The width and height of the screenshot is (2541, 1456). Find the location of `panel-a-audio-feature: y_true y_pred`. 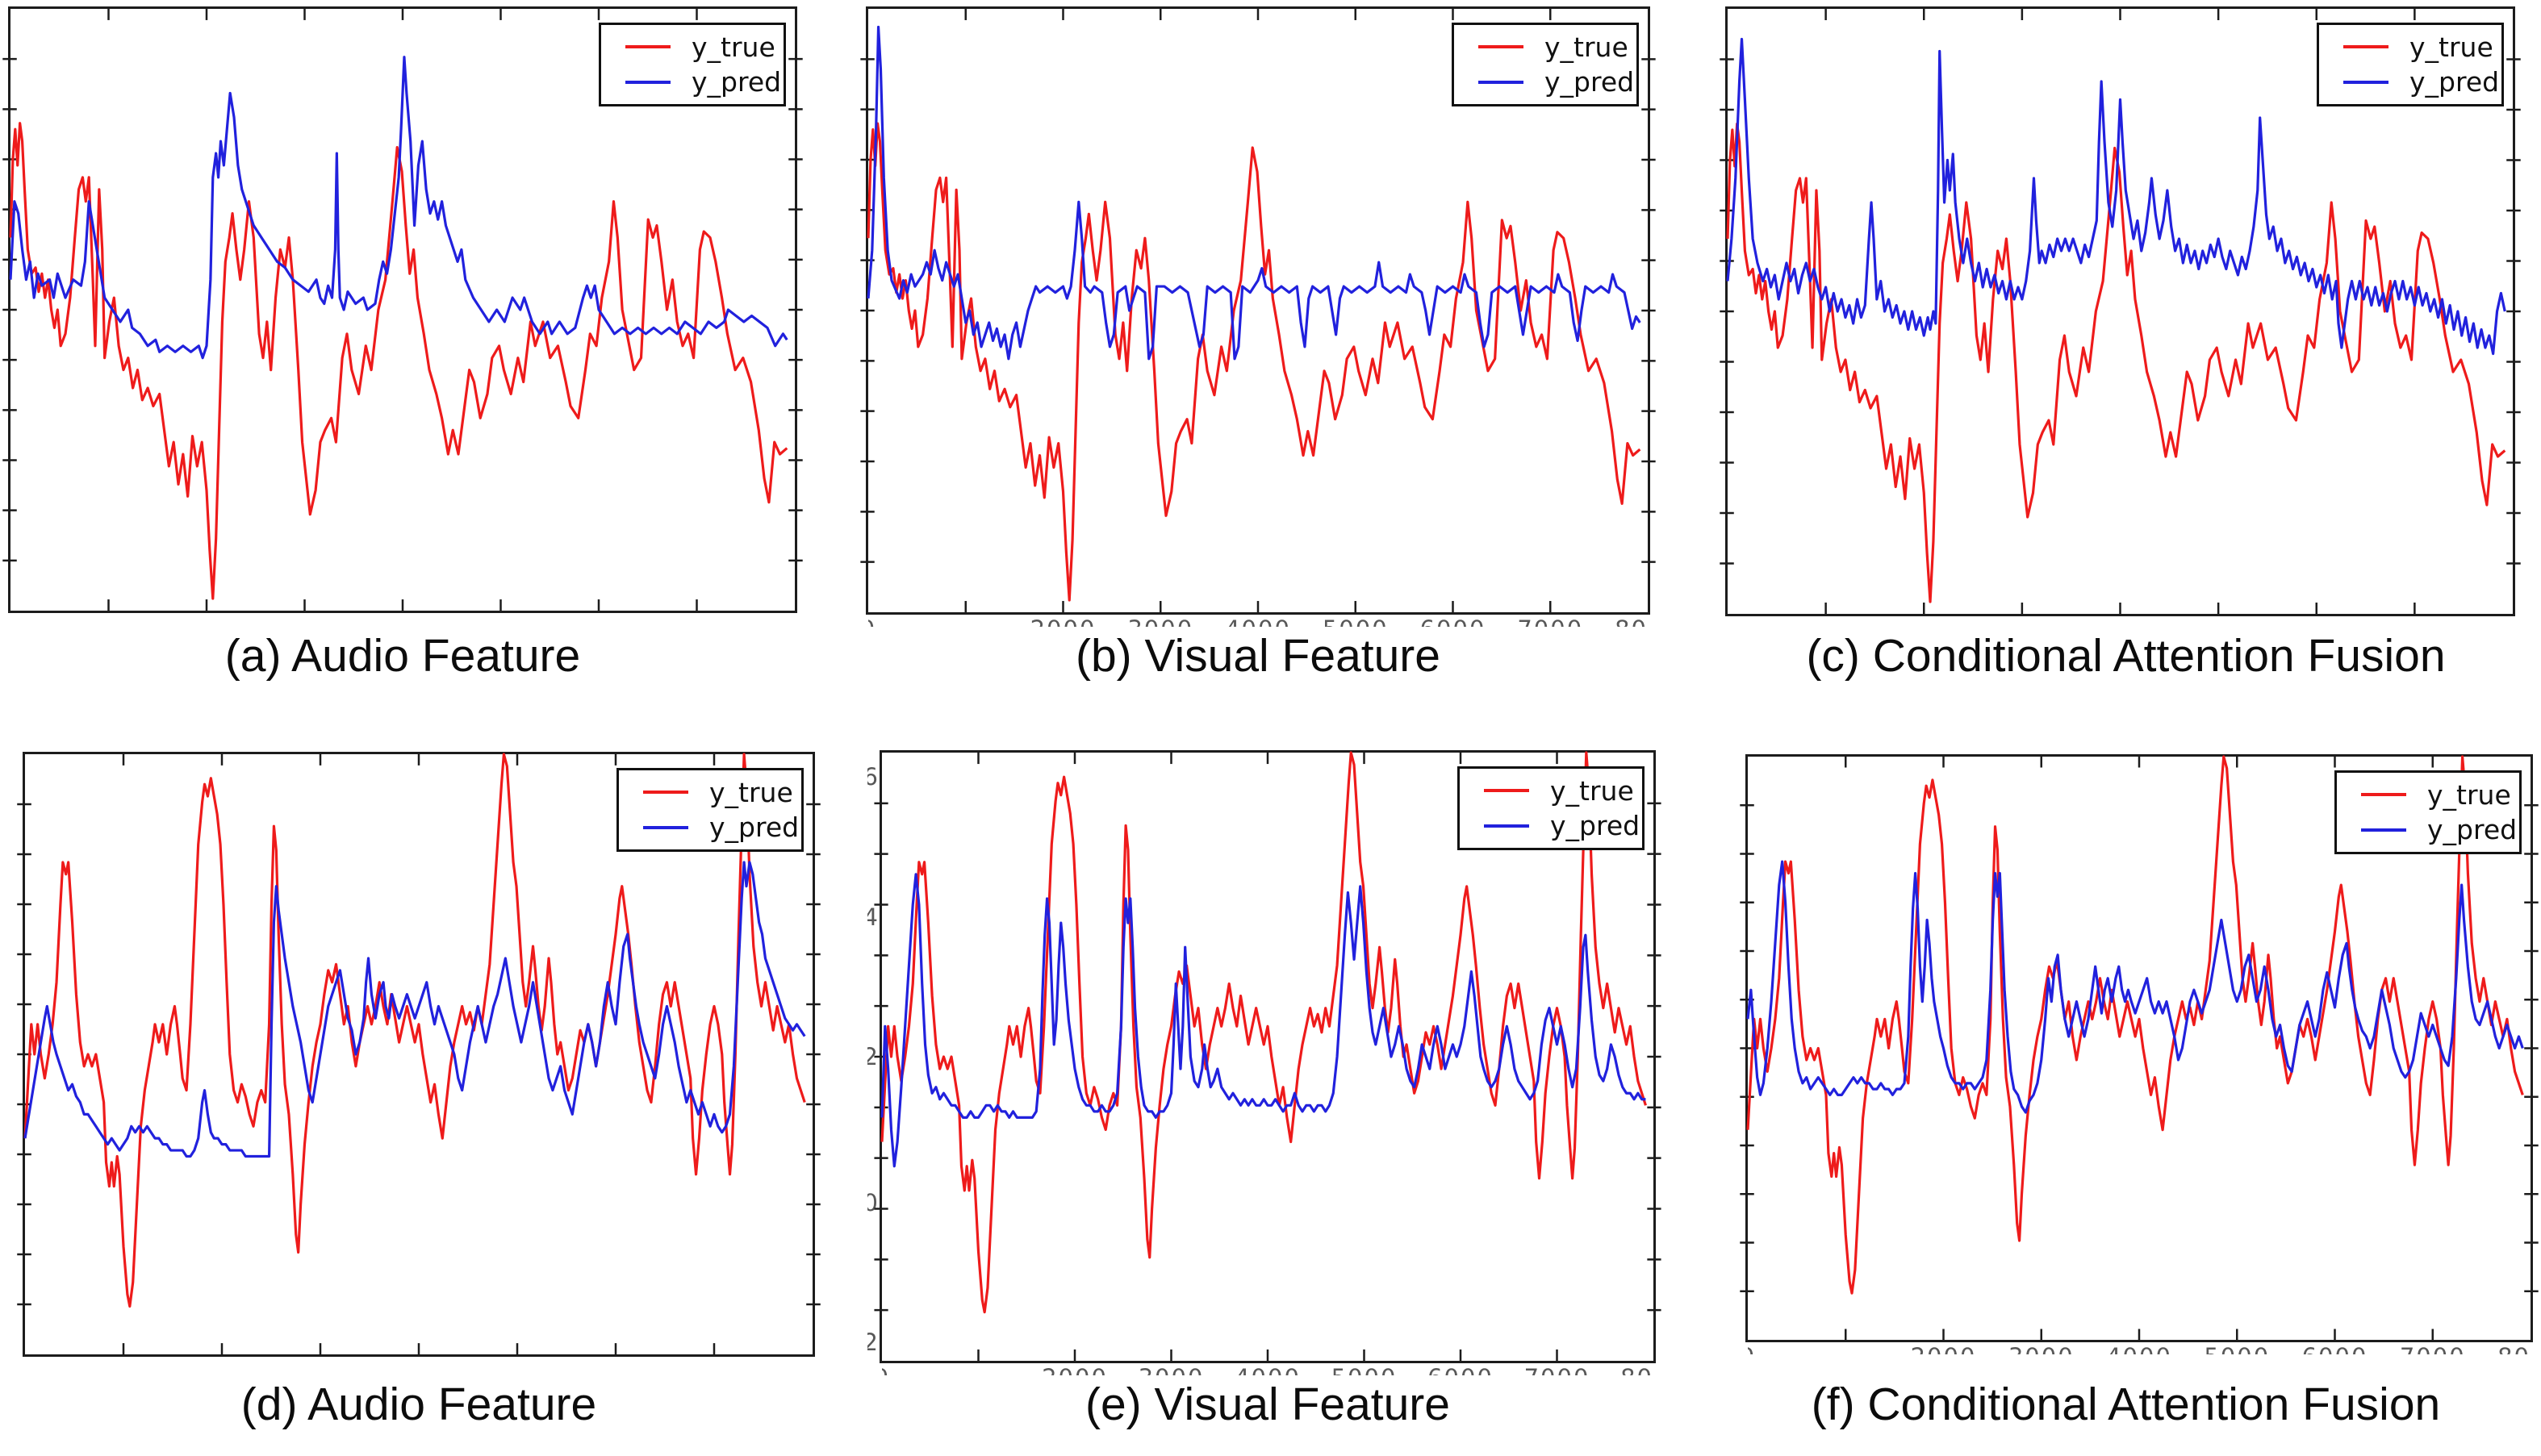

panel-a-audio-feature: y_true y_pred is located at coordinates (402, 310).